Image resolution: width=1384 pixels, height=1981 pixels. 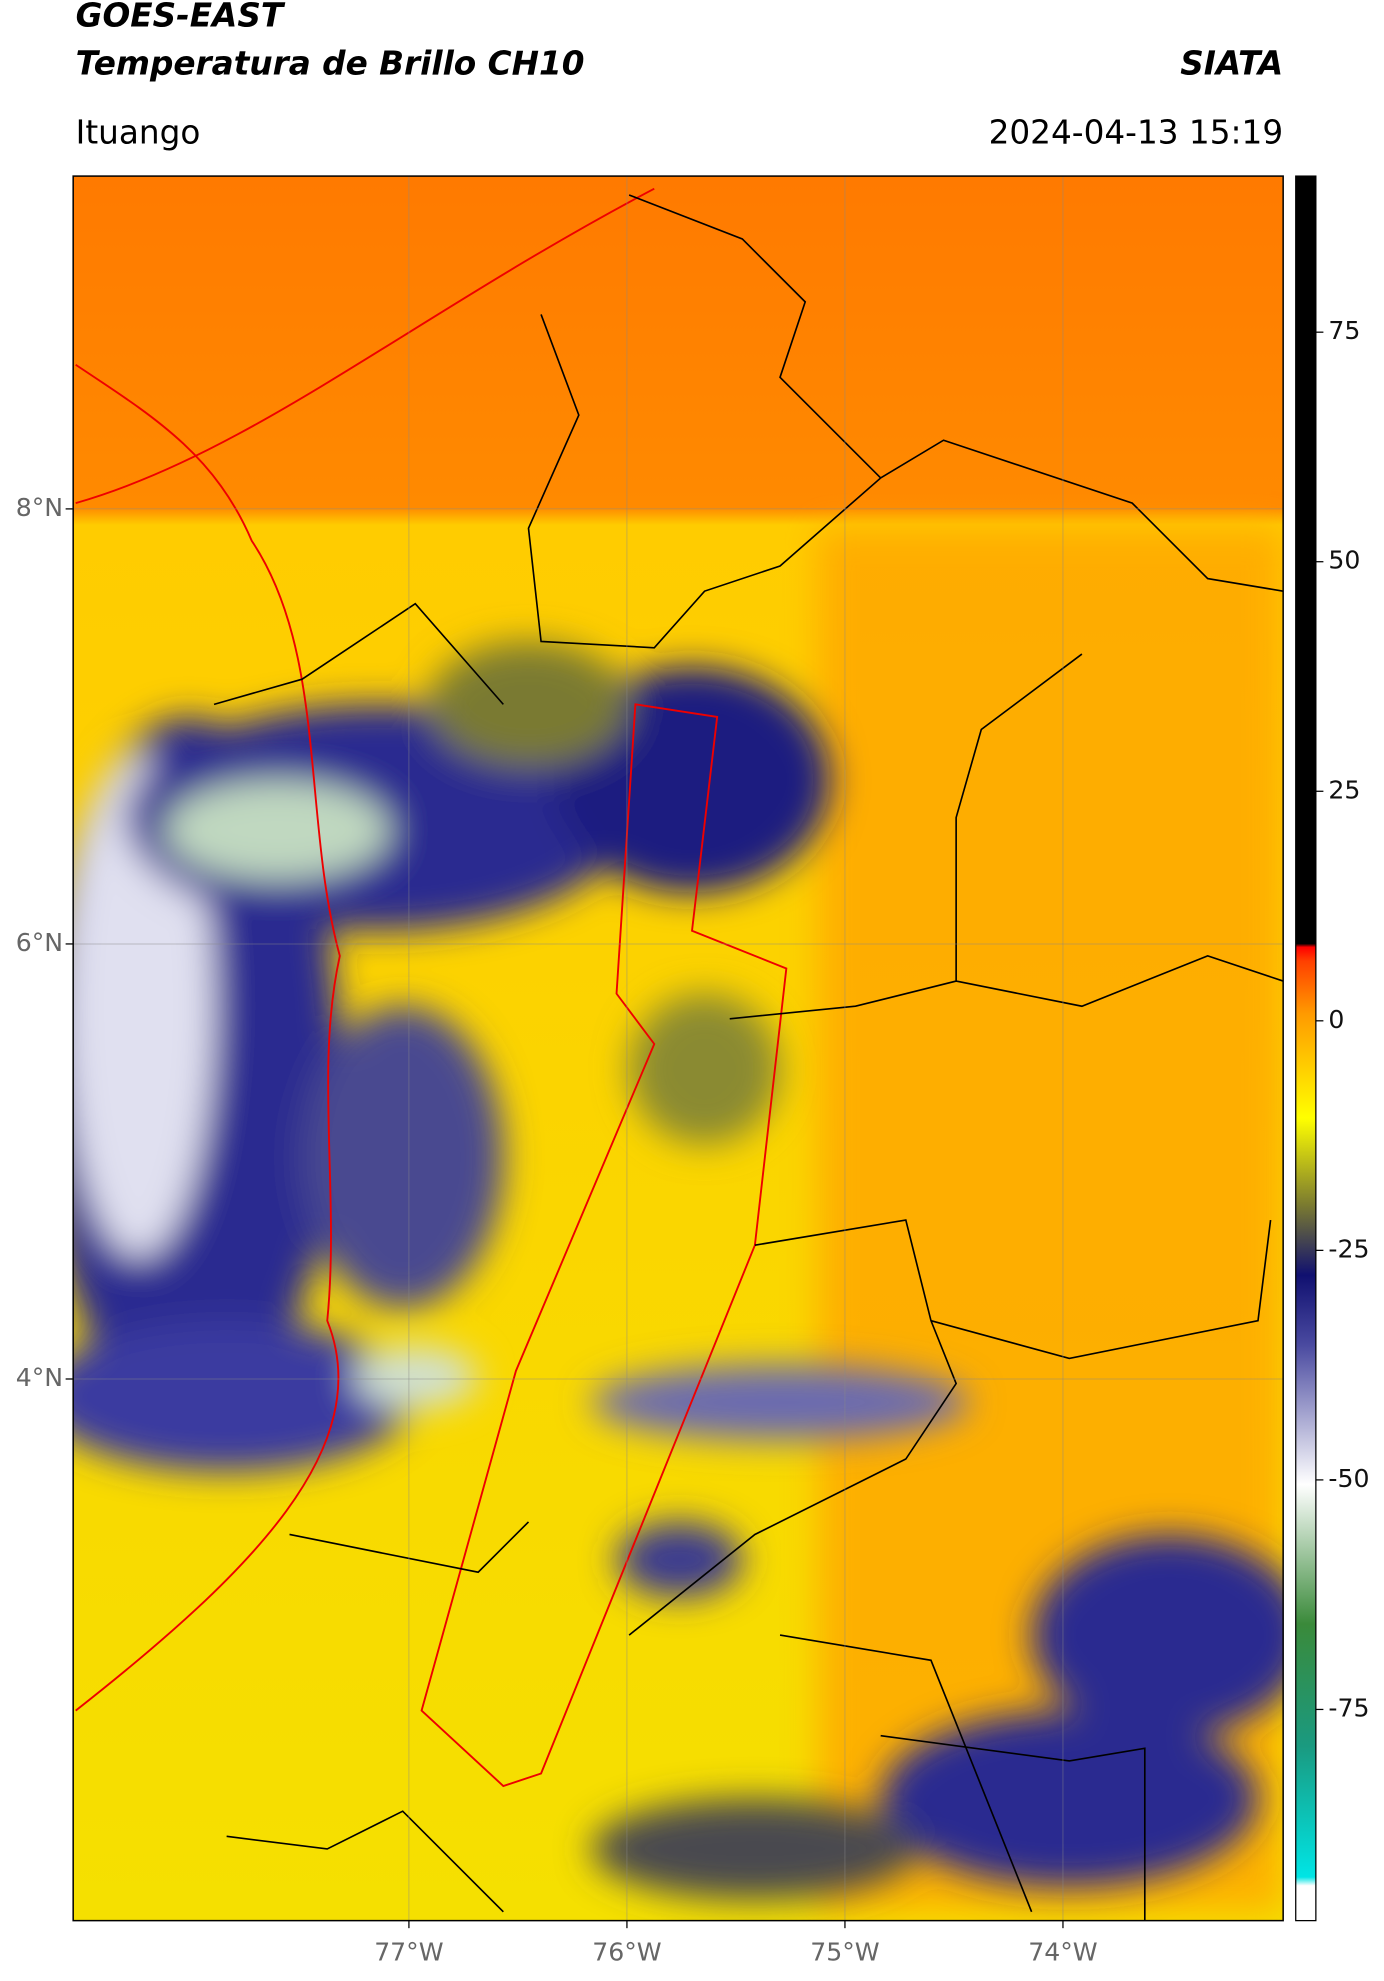 I want to click on colorbar-label: -75, so click(x=1348, y=1707).